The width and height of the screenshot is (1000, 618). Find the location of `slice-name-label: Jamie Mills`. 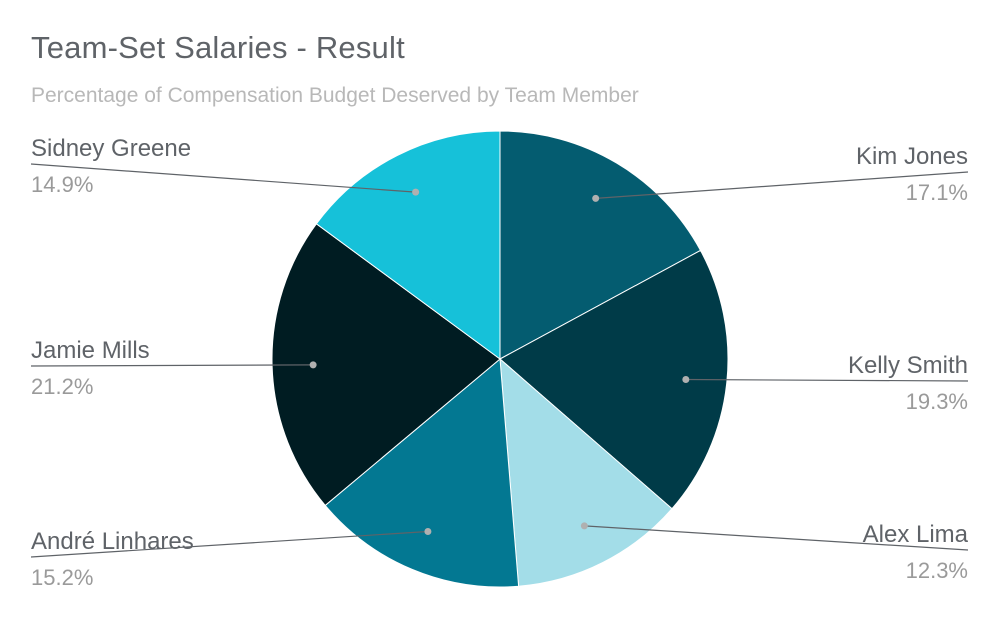

slice-name-label: Jamie Mills is located at coordinates (90, 350).